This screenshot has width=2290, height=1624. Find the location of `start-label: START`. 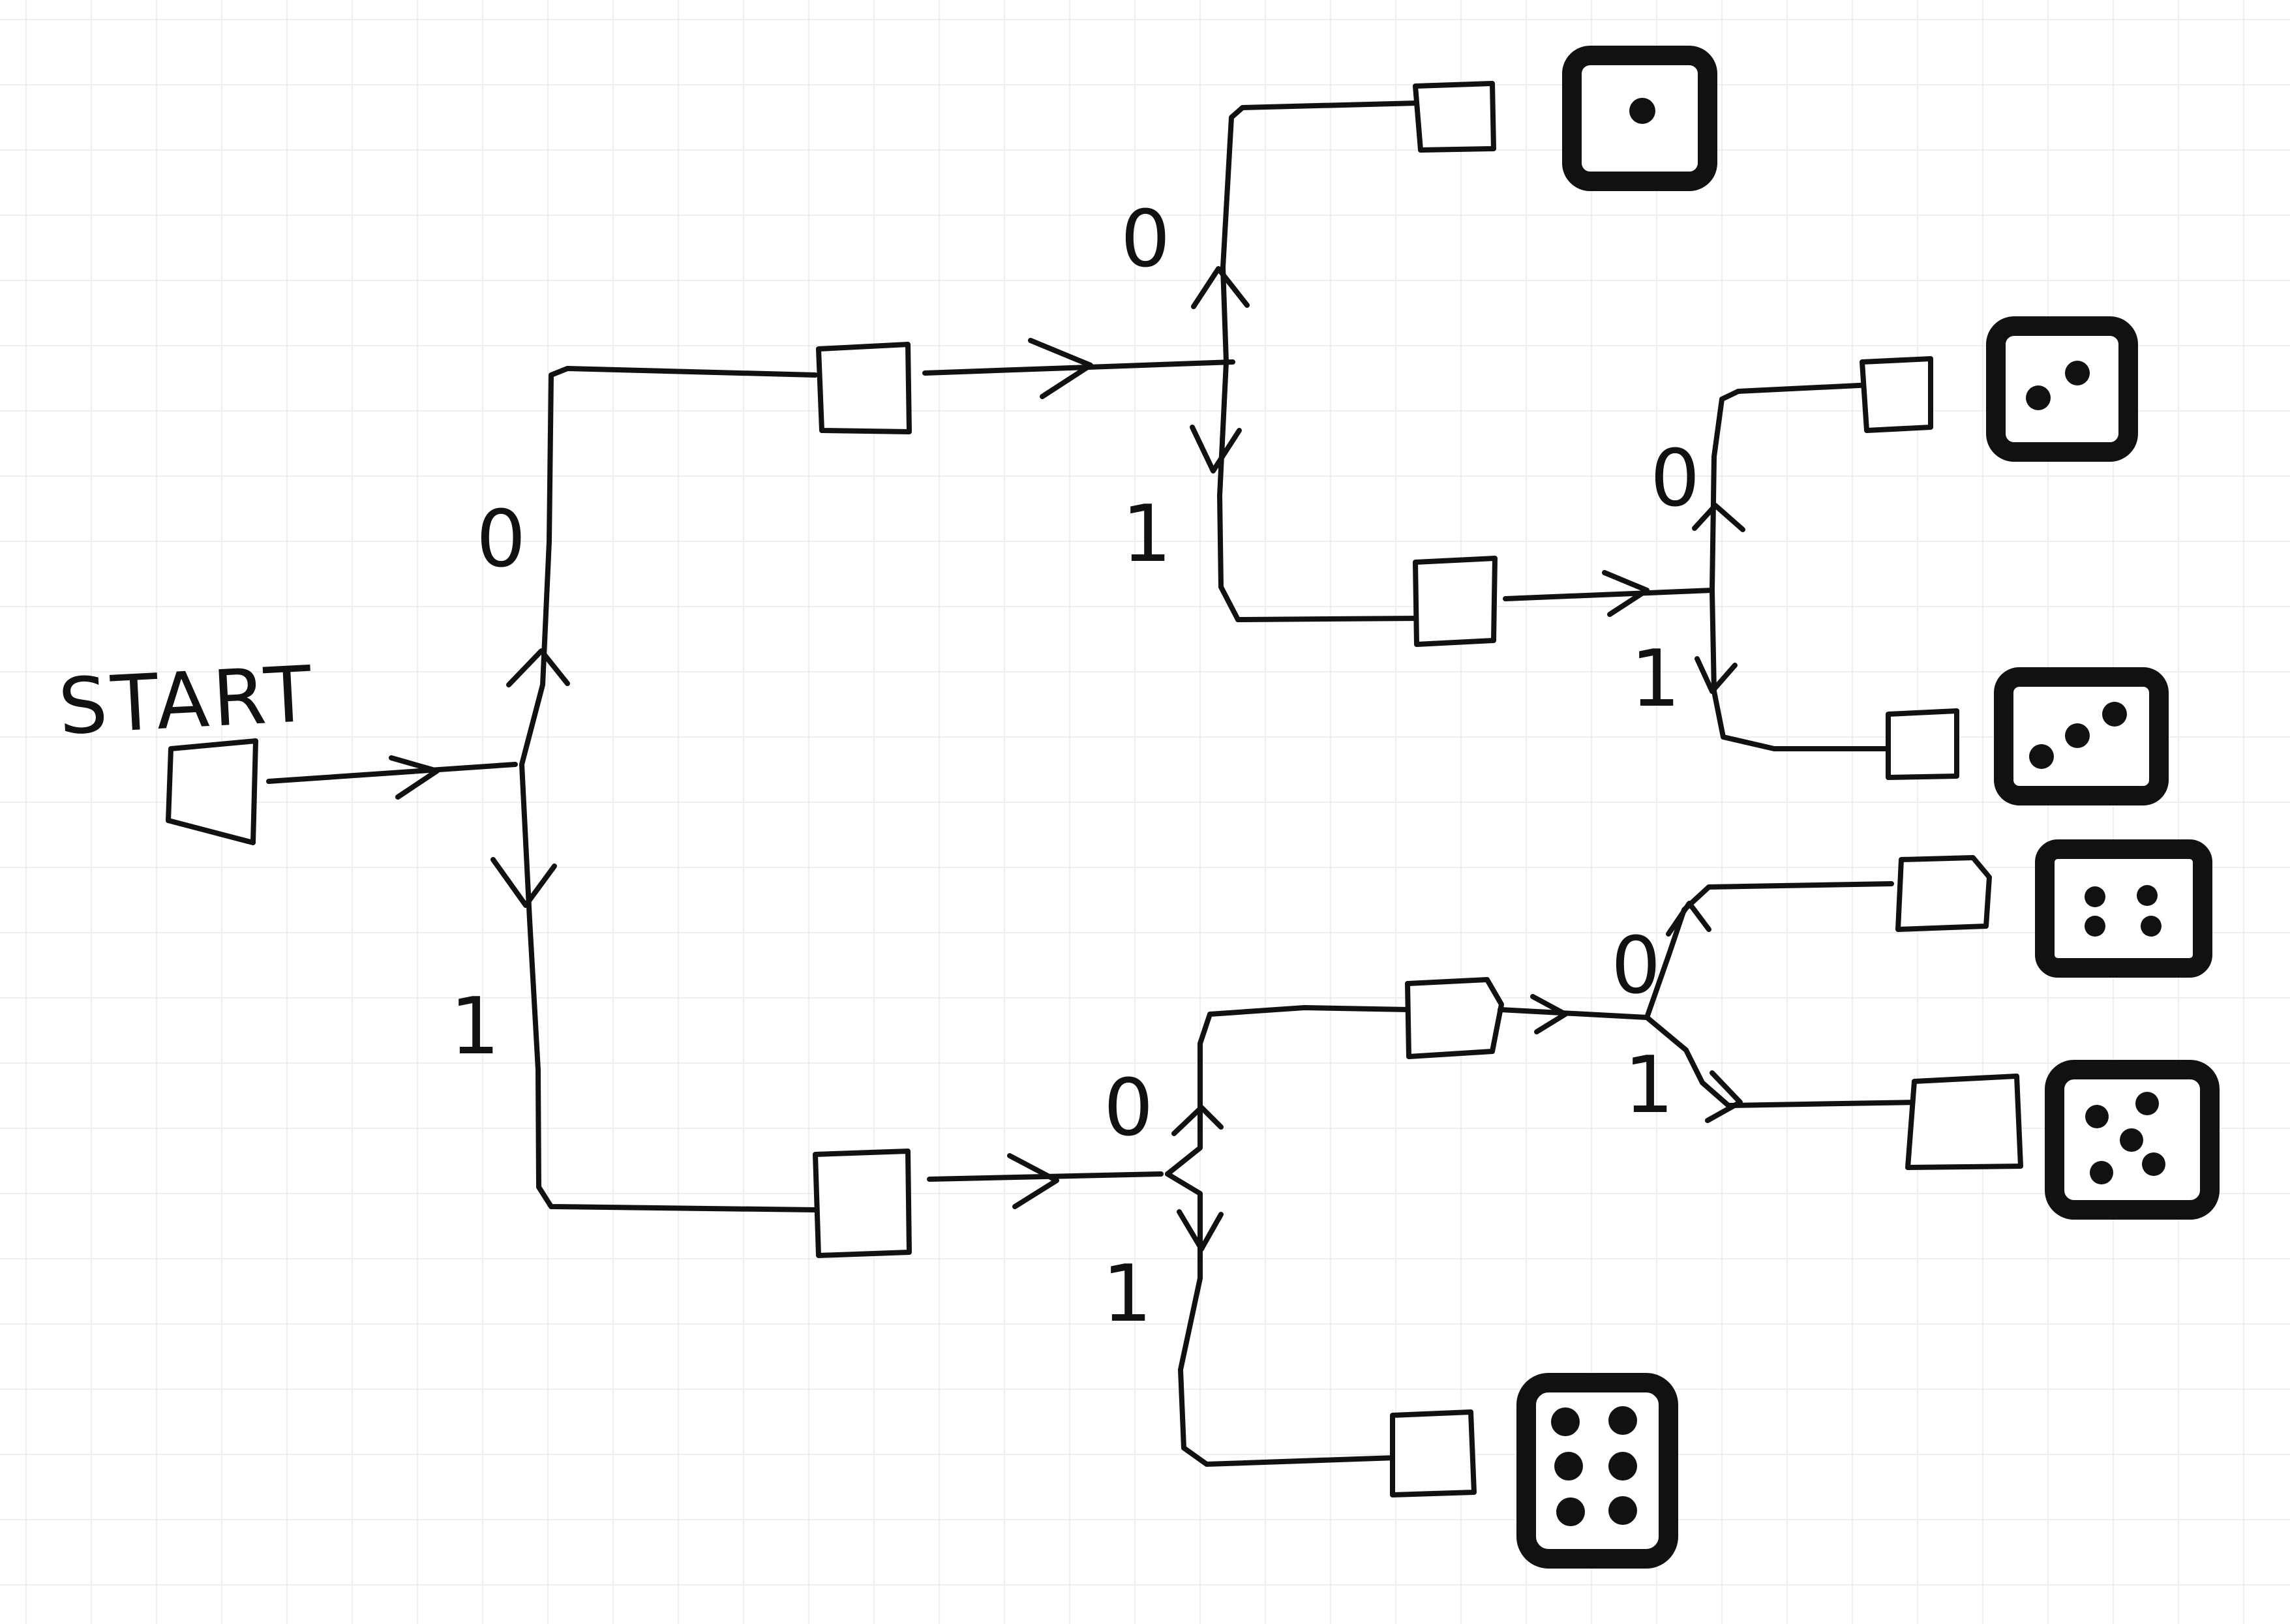

start-label: START is located at coordinates (187, 700).